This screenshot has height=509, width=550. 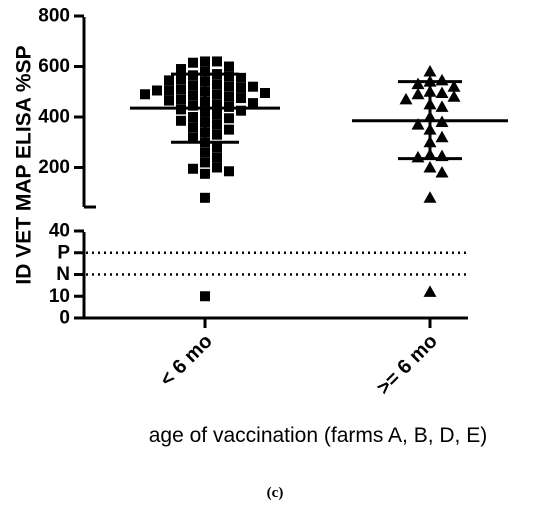 What do you see at coordinates (54, 167) in the screenshot?
I see `y-tick-label-upper: 200` at bounding box center [54, 167].